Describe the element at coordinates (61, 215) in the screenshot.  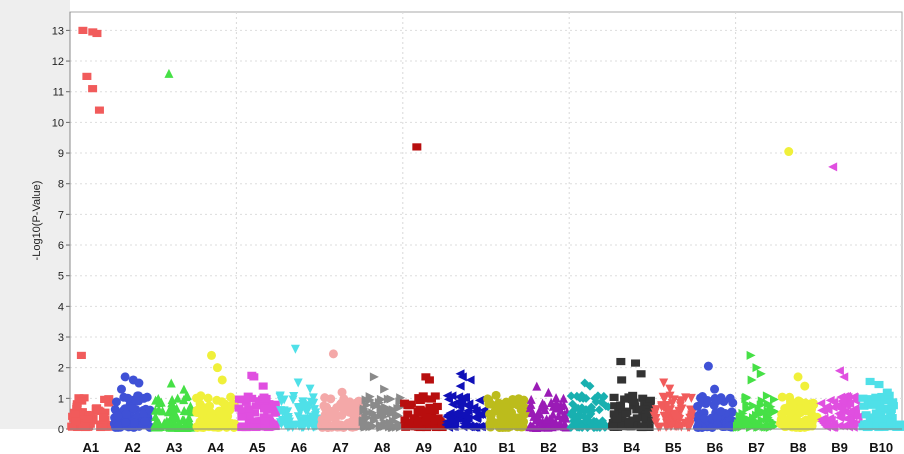
I see `y-tick-label: 7` at that location.